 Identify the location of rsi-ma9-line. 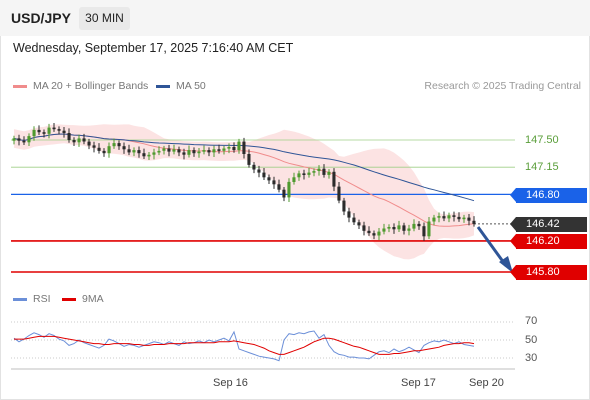
(244, 345).